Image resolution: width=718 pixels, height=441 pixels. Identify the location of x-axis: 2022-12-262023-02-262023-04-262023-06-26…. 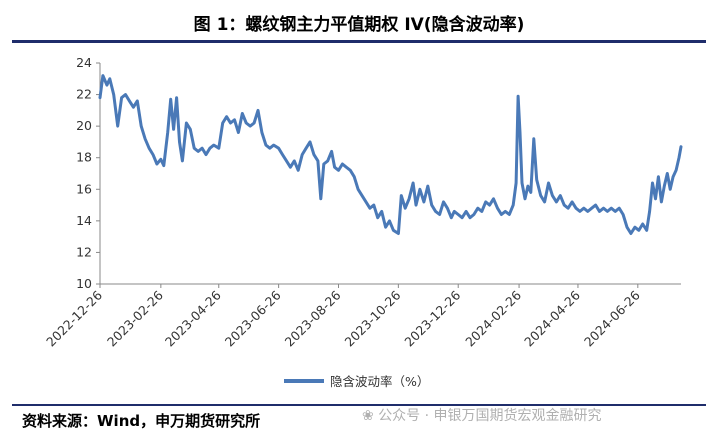
(362, 316).